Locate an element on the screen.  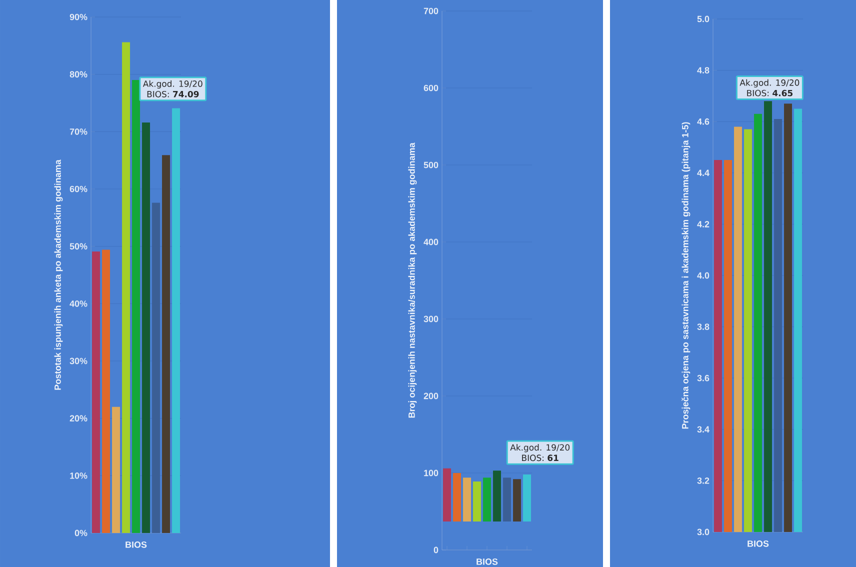
y-tick-label: 20% is located at coordinates (79, 418).